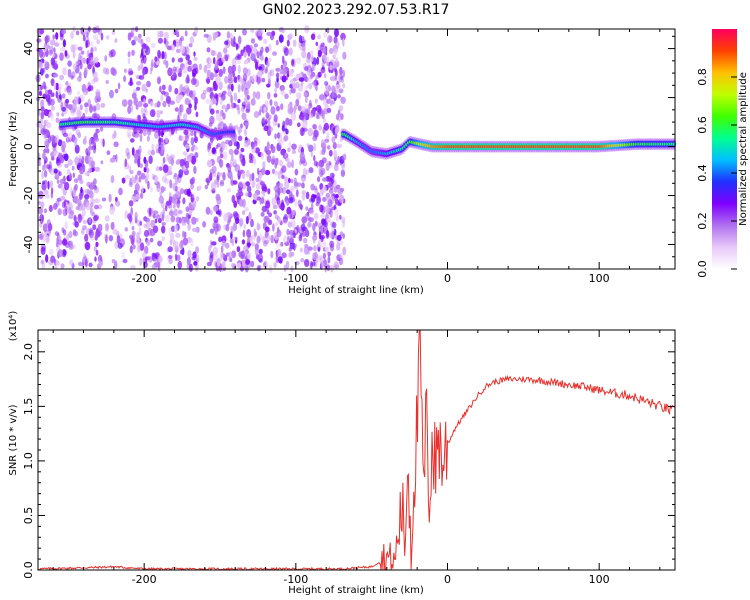 Image resolution: width=750 pixels, height=600 pixels. Describe the element at coordinates (28, 407) in the screenshot. I see `y-tick-label: 1.5` at that location.